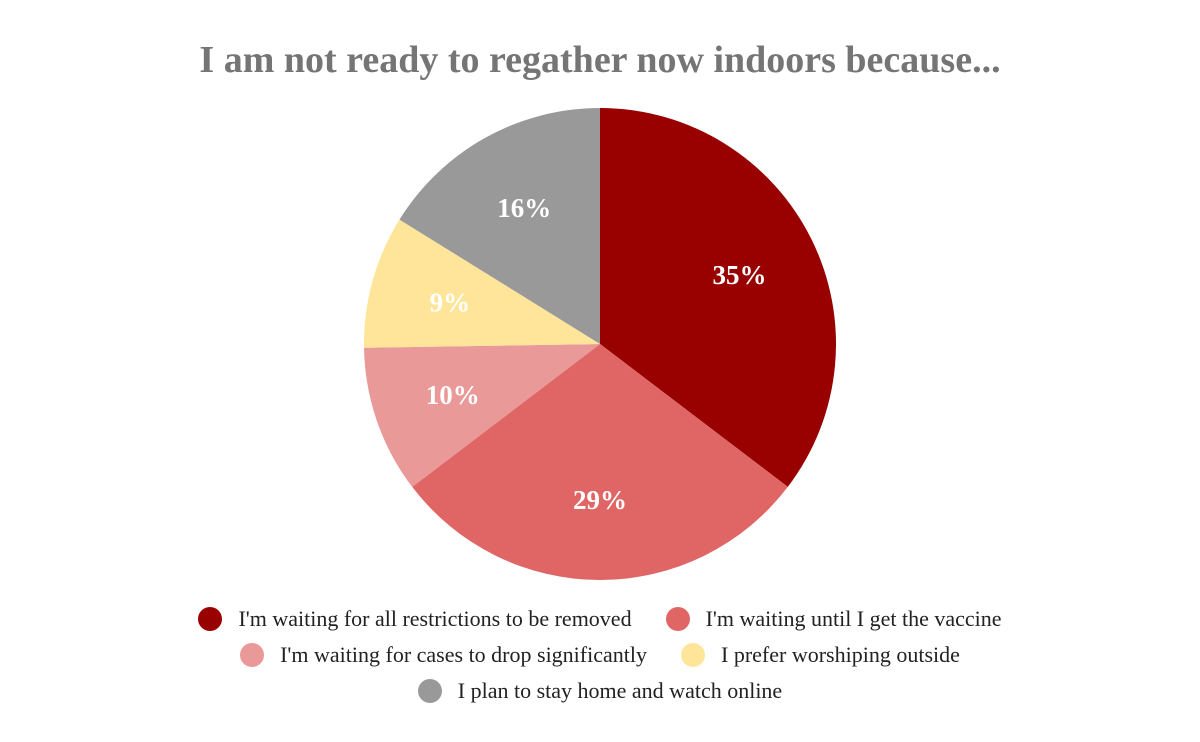  What do you see at coordinates (620, 690) in the screenshot?
I see `legend-label: I plan to stay home and watch online` at bounding box center [620, 690].